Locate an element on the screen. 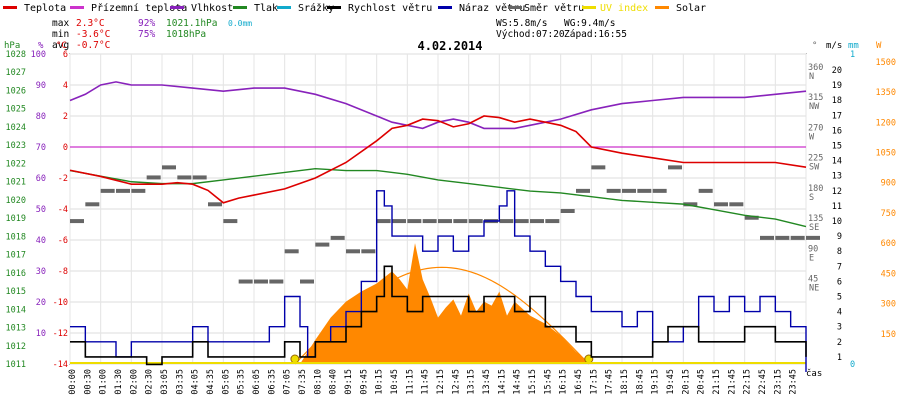  time-tick-label: 13:45 is located at coordinates (487, 382).